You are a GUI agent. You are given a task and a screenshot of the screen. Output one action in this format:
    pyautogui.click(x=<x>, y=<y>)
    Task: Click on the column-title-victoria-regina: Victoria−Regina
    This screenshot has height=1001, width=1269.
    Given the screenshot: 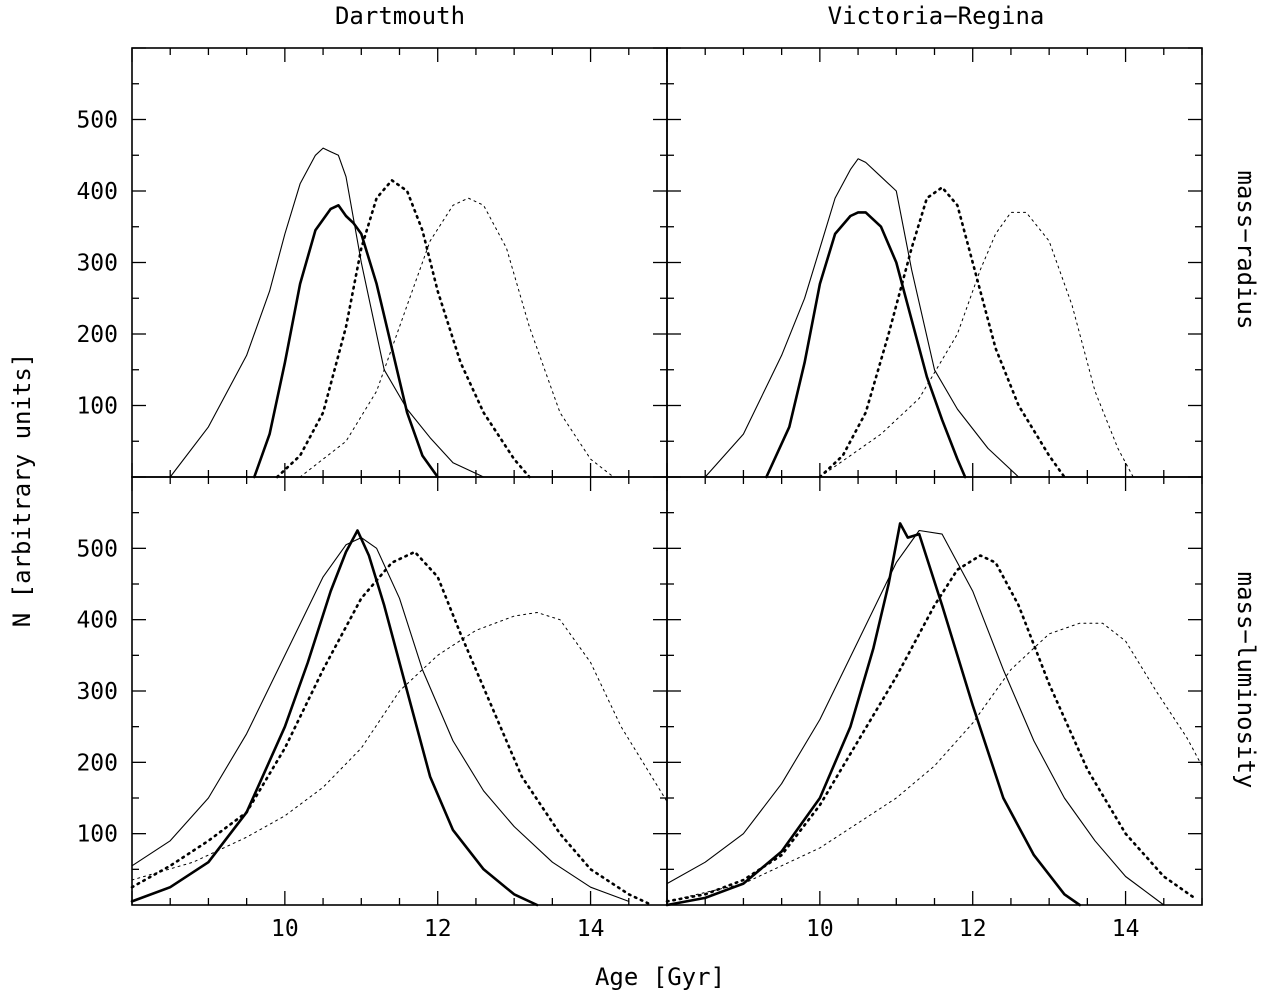 What is the action you would take?
    pyautogui.click(x=936, y=16)
    